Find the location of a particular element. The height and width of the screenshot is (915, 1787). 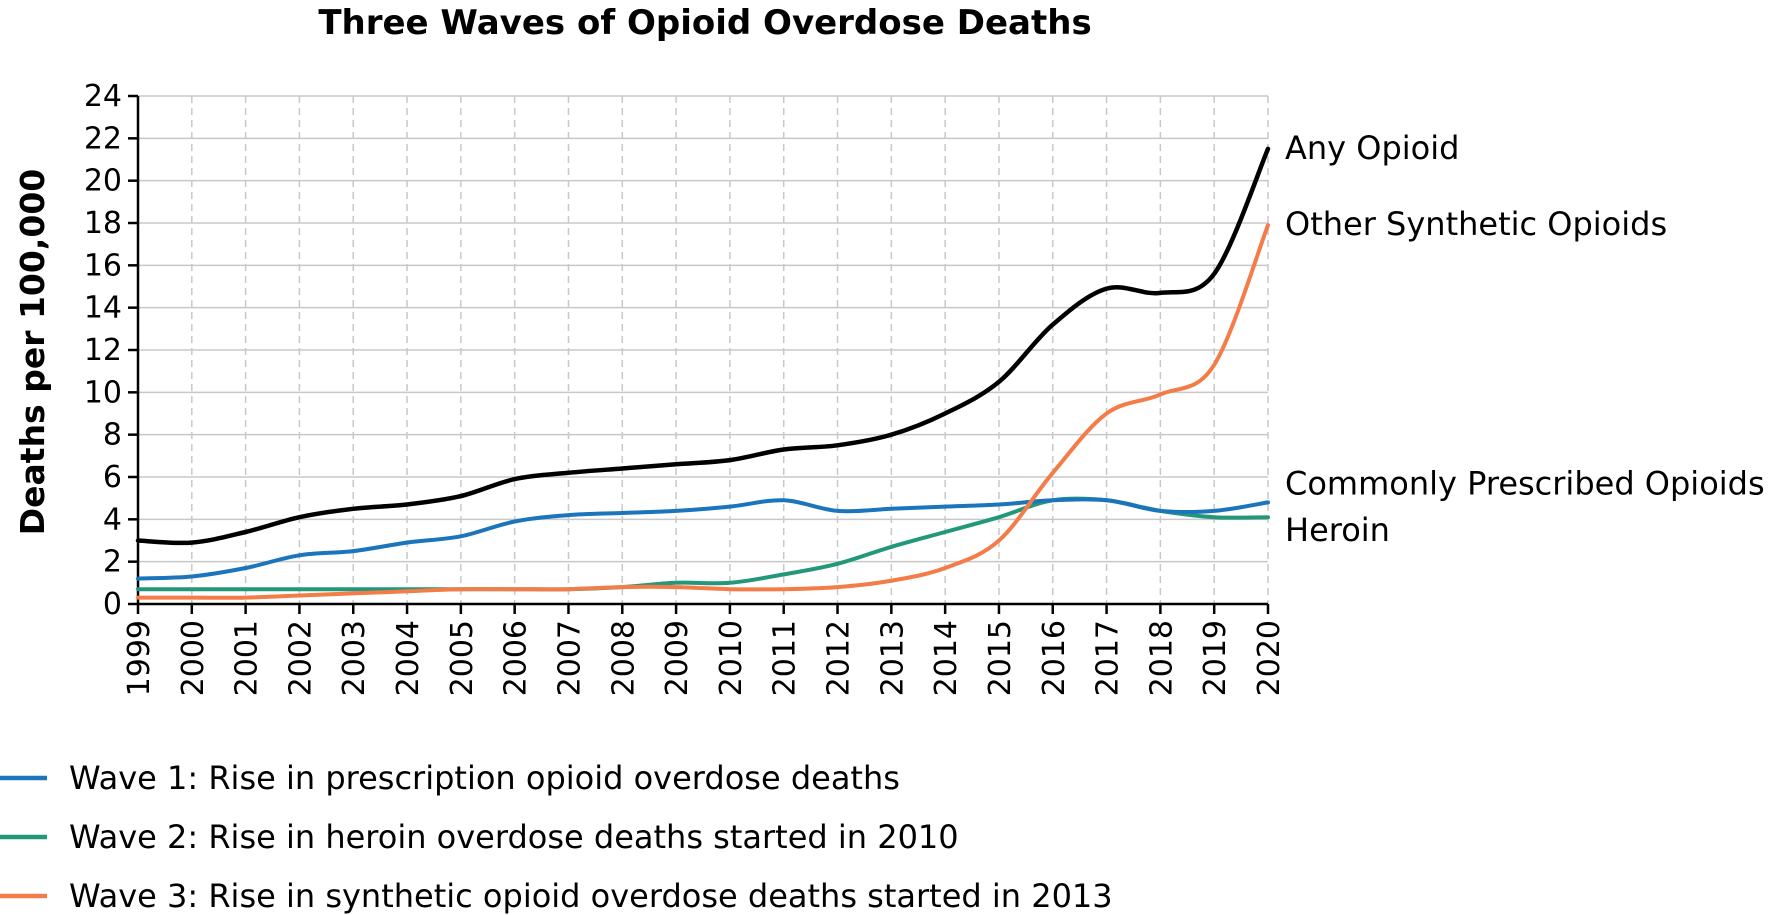

x-tick-label: 2017 is located at coordinates (1108, 658).